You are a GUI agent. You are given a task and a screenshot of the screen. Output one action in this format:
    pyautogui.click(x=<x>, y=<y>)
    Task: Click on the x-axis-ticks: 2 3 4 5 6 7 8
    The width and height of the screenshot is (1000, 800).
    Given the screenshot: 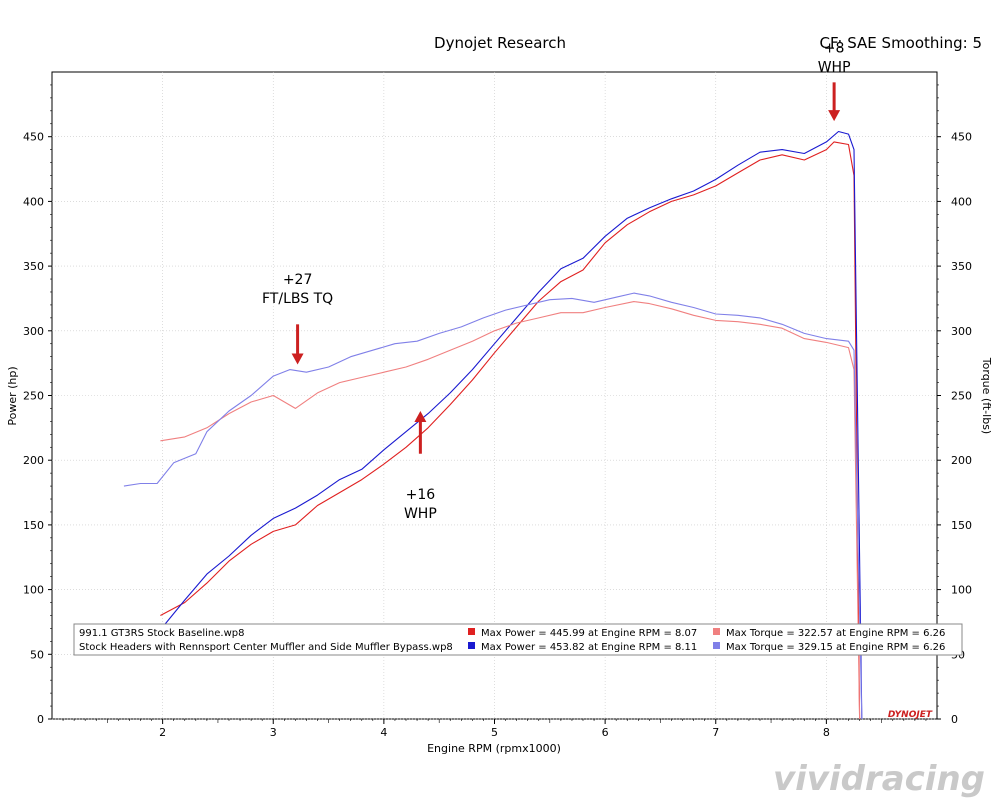 What is the action you would take?
    pyautogui.click(x=494, y=729)
    